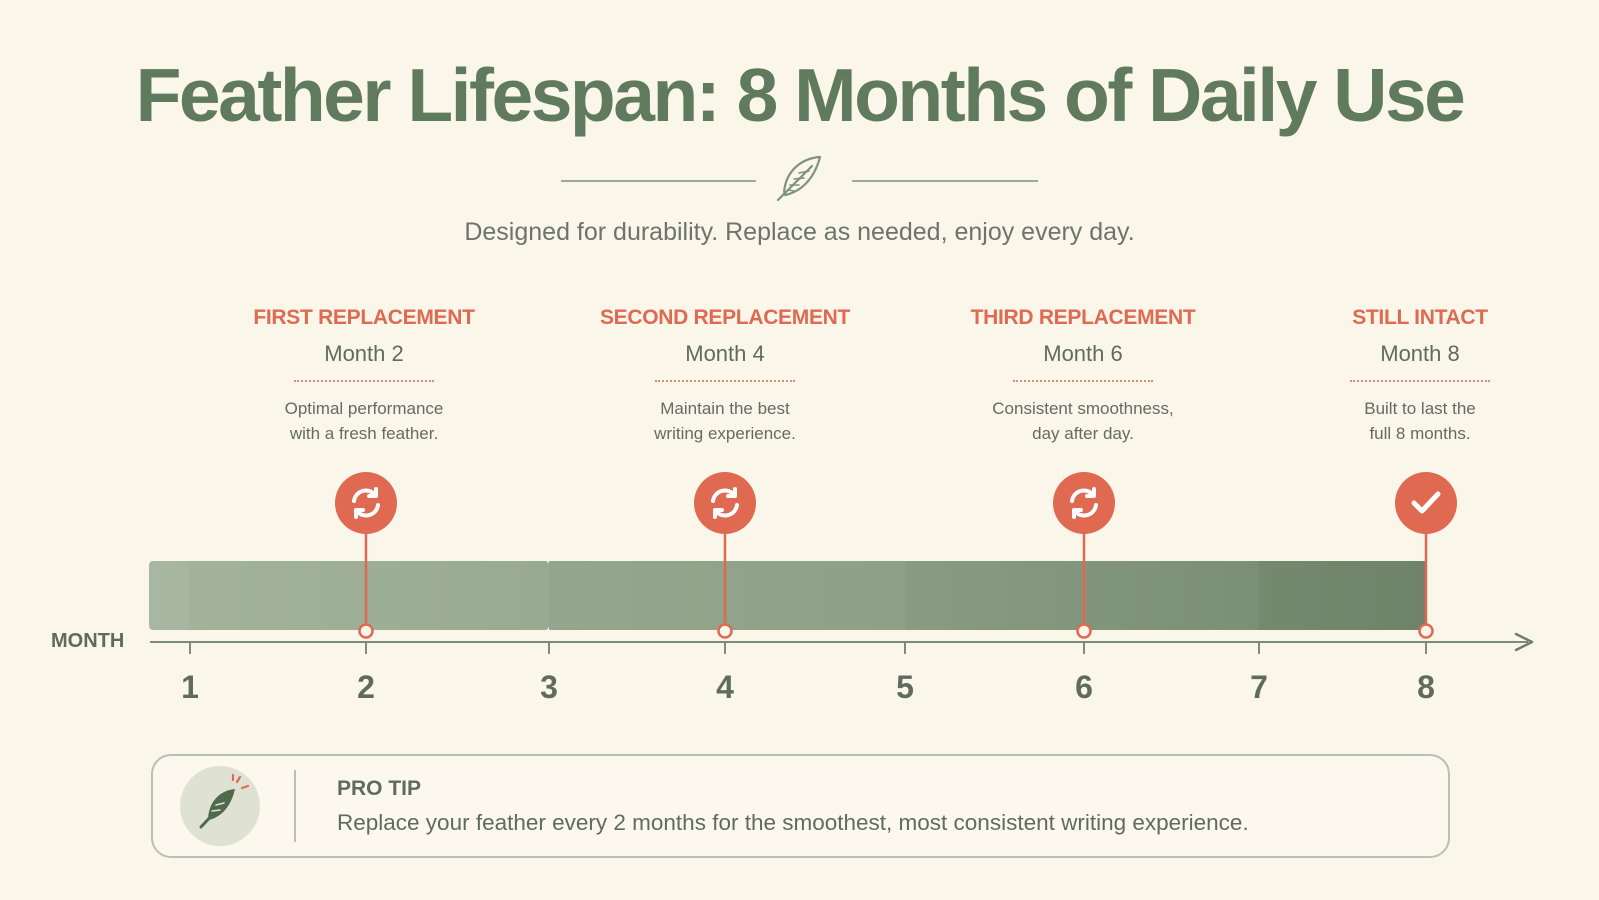 The image size is (1599, 900). What do you see at coordinates (725, 433) in the screenshot?
I see `milestone-description-line: writing experience.` at bounding box center [725, 433].